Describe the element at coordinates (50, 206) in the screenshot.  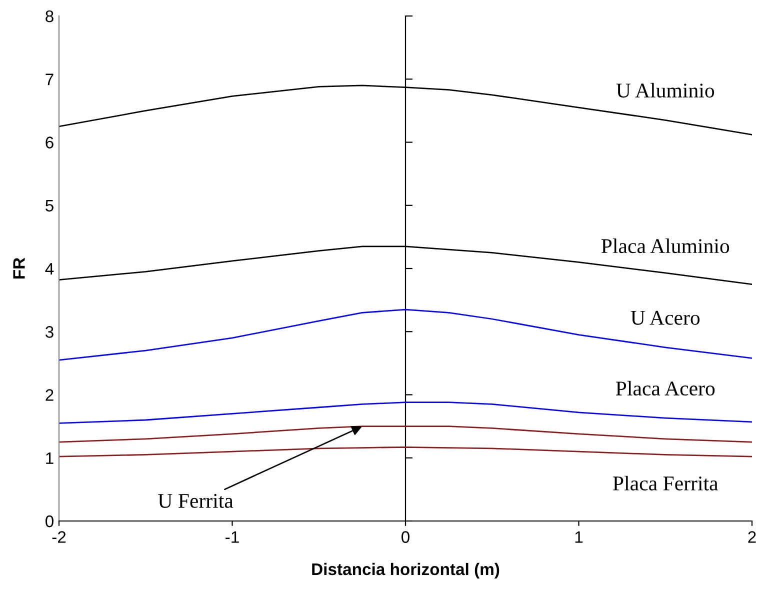
I see `y-tick-label: 5` at that location.